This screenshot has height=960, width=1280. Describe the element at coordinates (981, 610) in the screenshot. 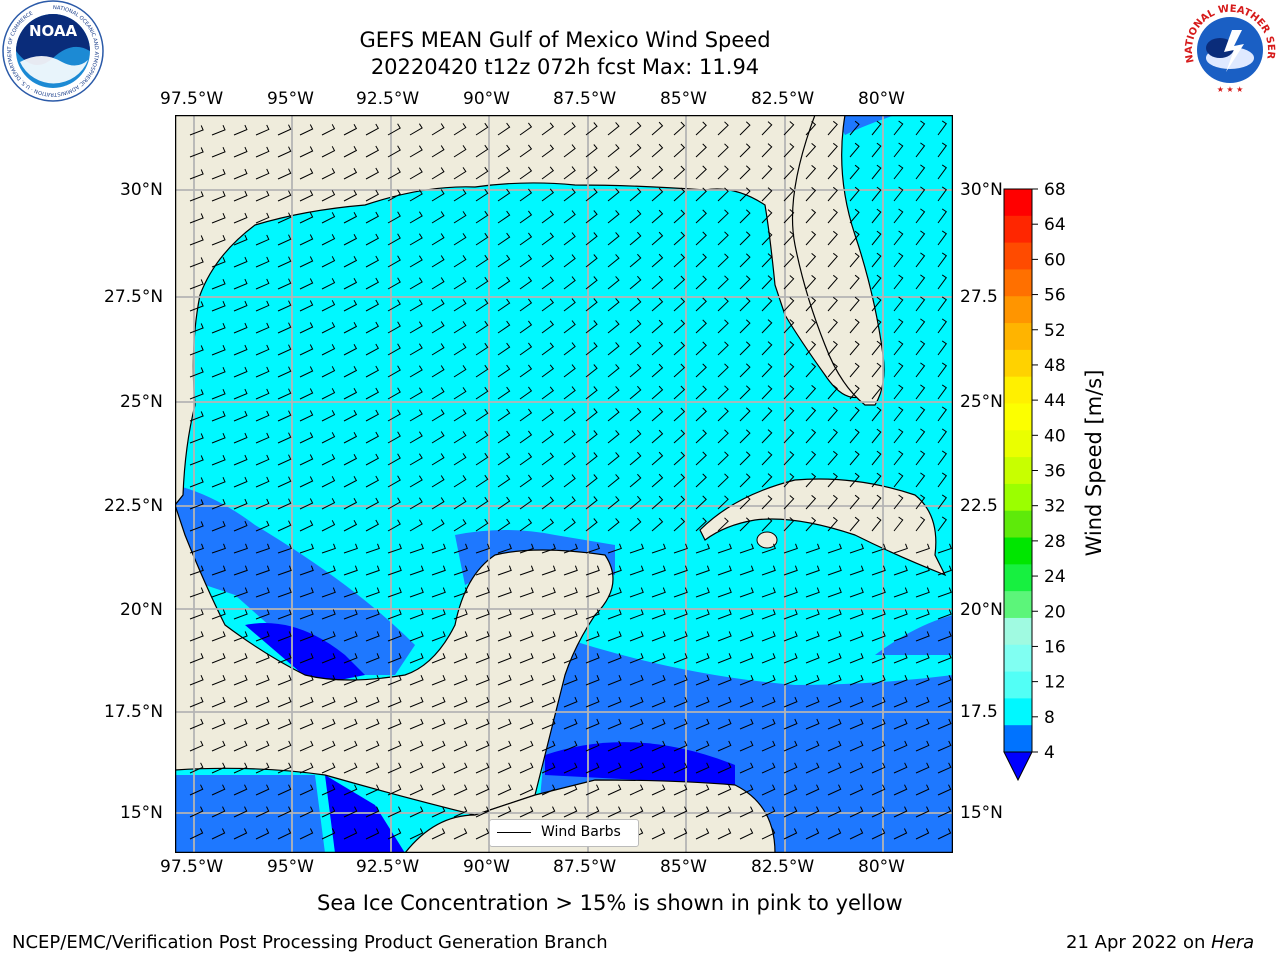

I see `right-lat-tick: 20°N` at that location.